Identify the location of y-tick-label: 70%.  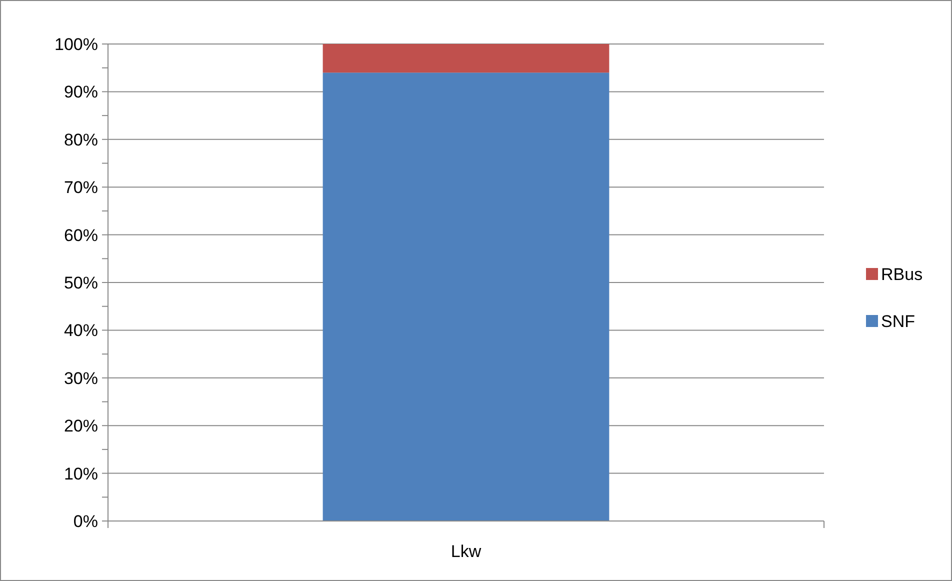
(81, 188).